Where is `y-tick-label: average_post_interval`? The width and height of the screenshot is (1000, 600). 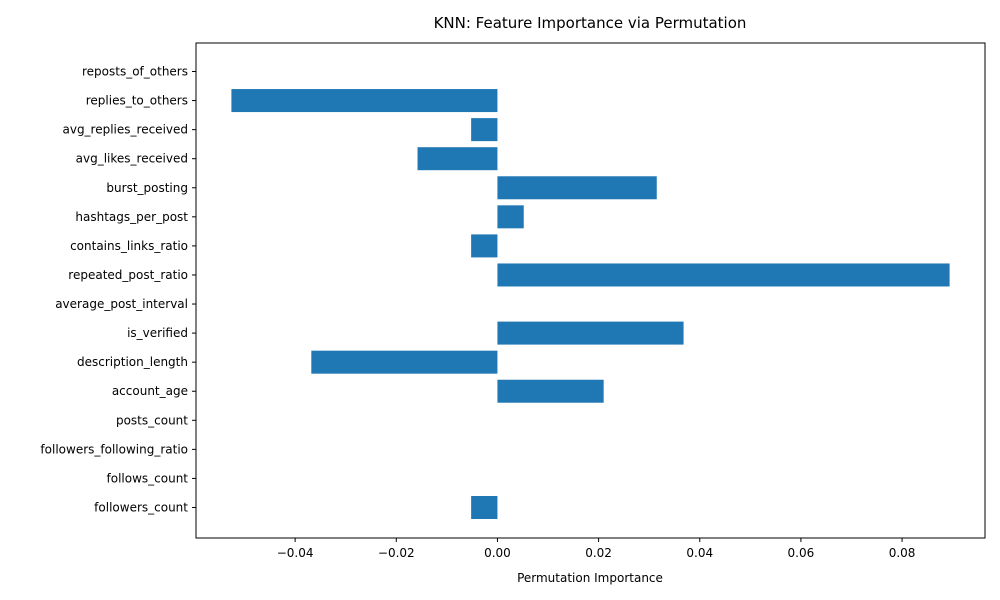
y-tick-label: average_post_interval is located at coordinates (121, 304).